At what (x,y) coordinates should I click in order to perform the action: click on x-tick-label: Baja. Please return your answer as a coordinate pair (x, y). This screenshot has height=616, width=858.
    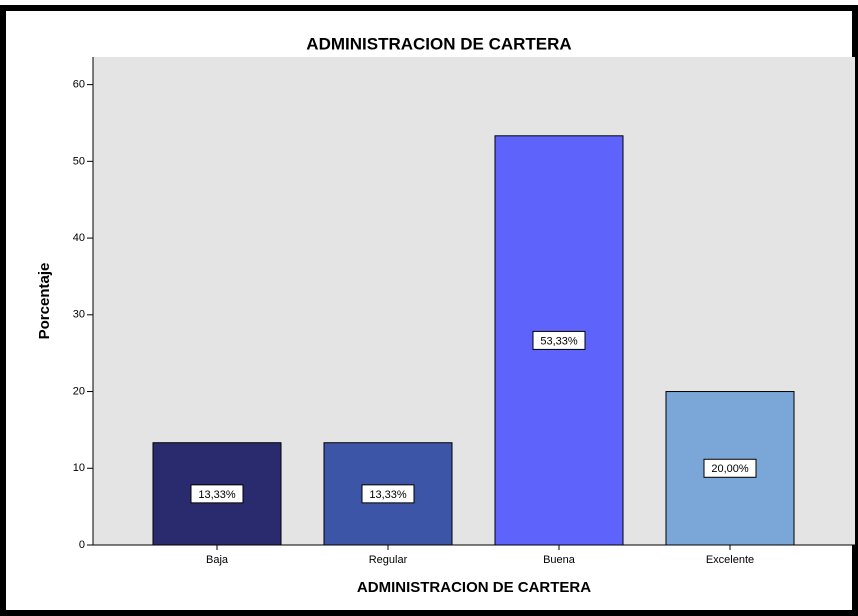
    Looking at the image, I should click on (217, 560).